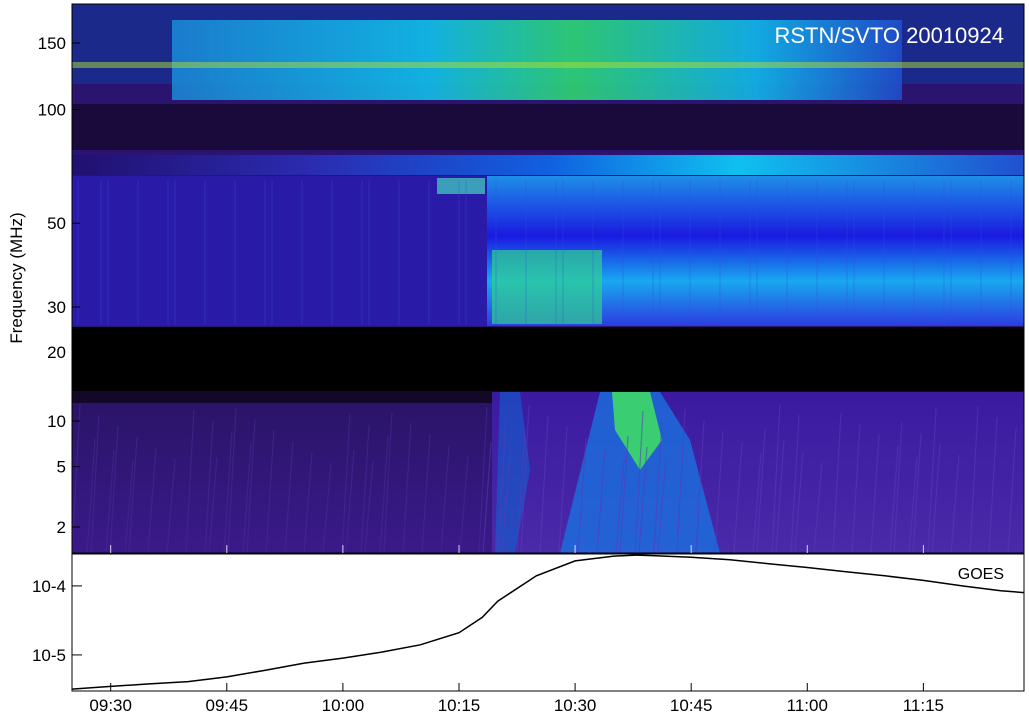  Describe the element at coordinates (56, 352) in the screenshot. I see `spectrogram-y-tick-label: 20` at that location.